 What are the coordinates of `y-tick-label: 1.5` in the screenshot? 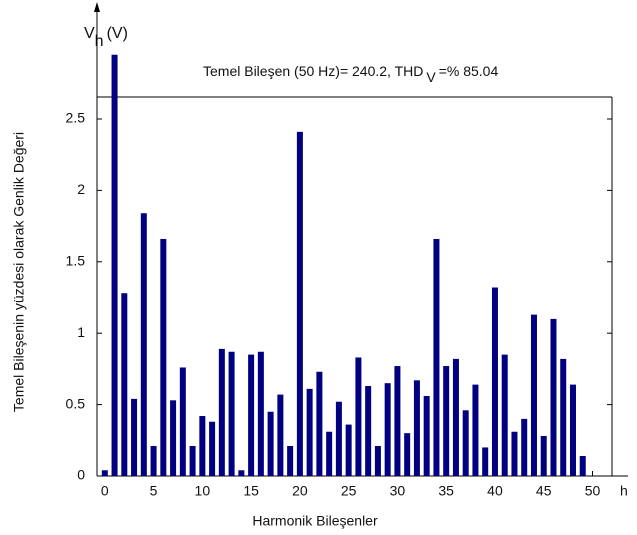 It's located at (76, 260).